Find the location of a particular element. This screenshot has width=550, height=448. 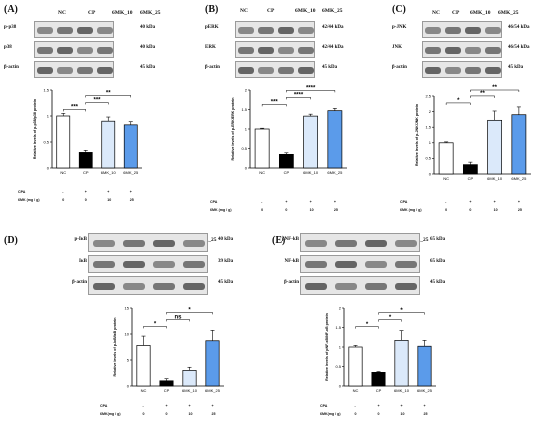

kda-label: 40 kDa is located at coordinates (148, 47).